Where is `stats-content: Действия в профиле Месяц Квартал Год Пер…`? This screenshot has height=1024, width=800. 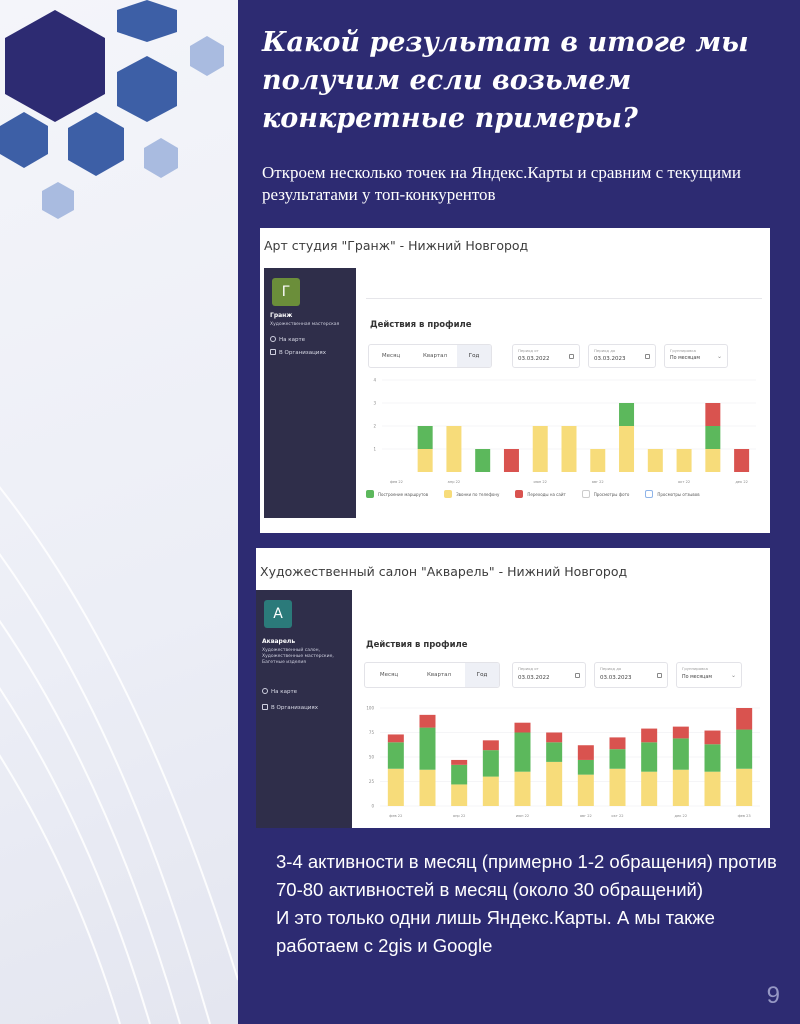
stats-content: Действия в профиле Месяц Квартал Год Пер… is located at coordinates (564, 410).